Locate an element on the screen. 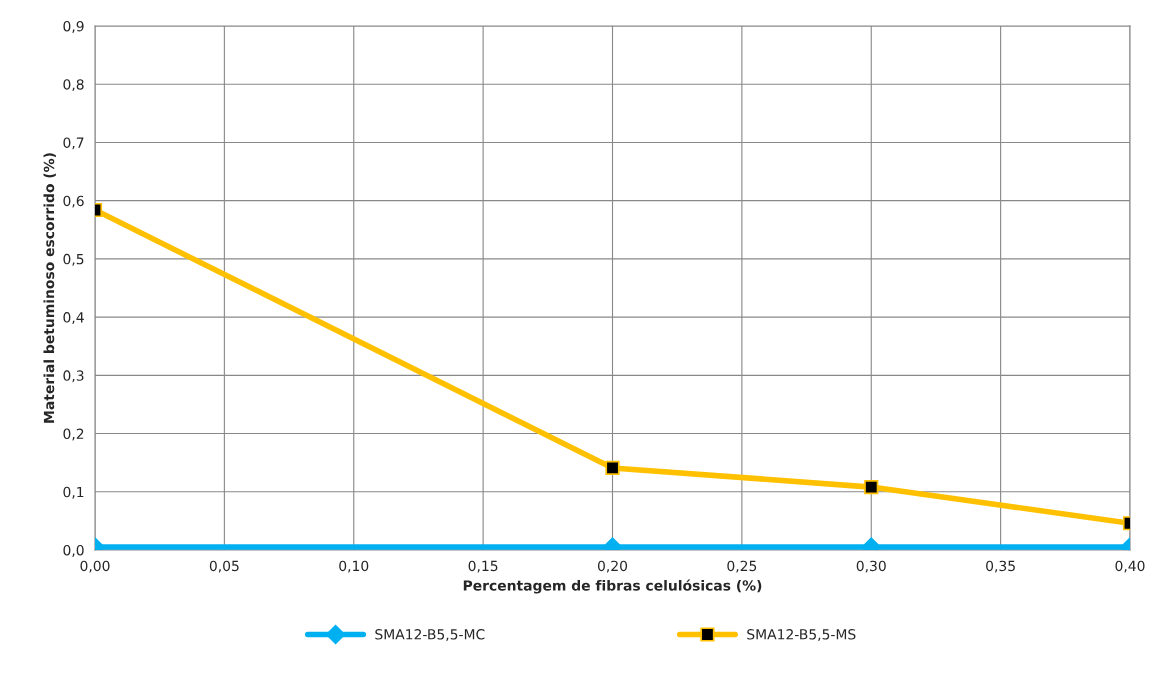 The image size is (1164, 675). x-tick-label: 0,25 is located at coordinates (742, 566).